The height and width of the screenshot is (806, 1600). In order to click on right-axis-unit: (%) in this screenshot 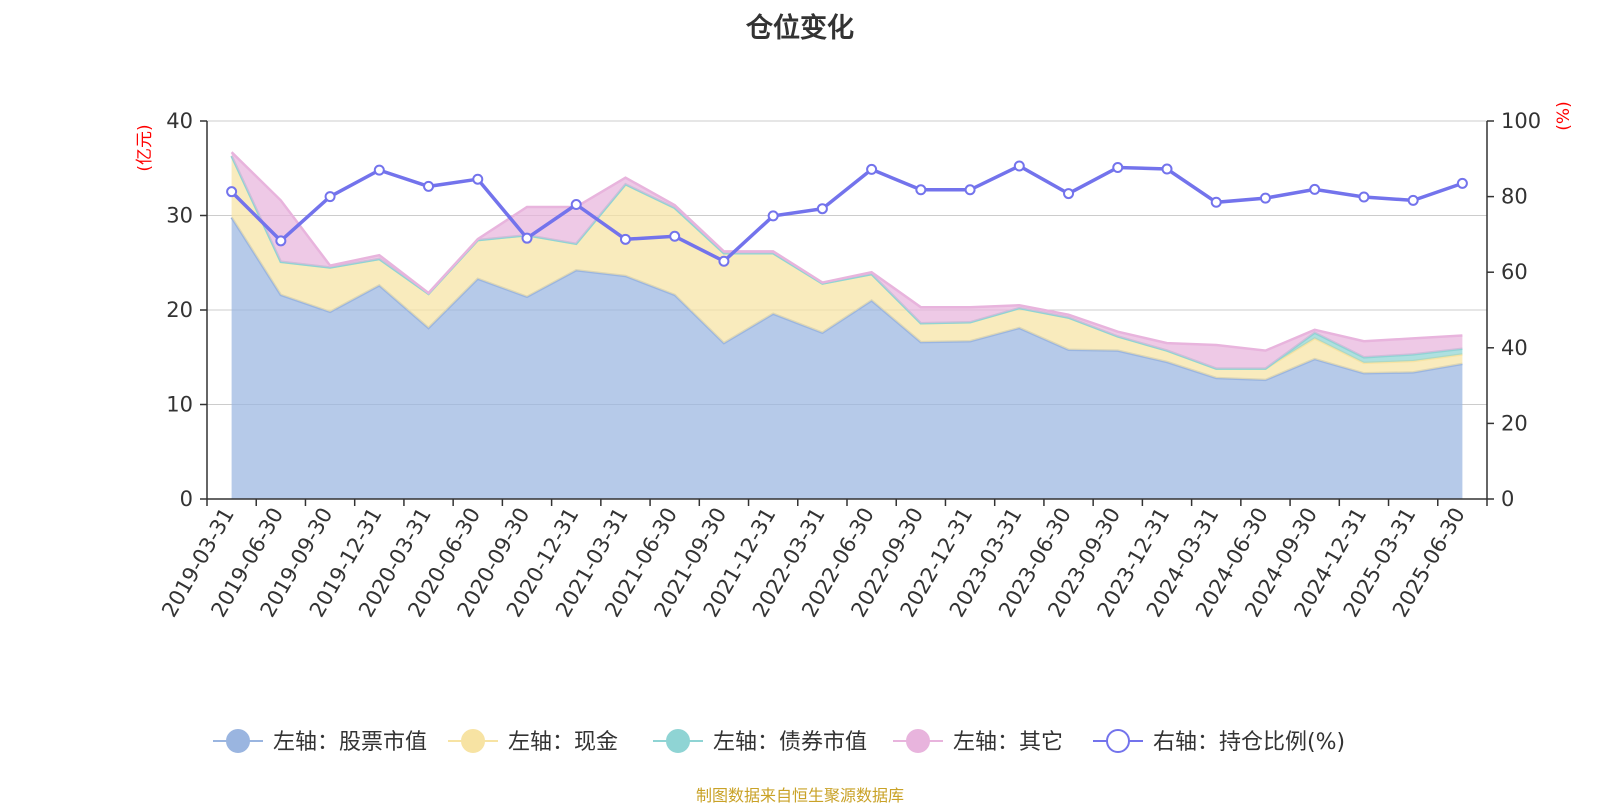, I will do `click(1564, 115)`.